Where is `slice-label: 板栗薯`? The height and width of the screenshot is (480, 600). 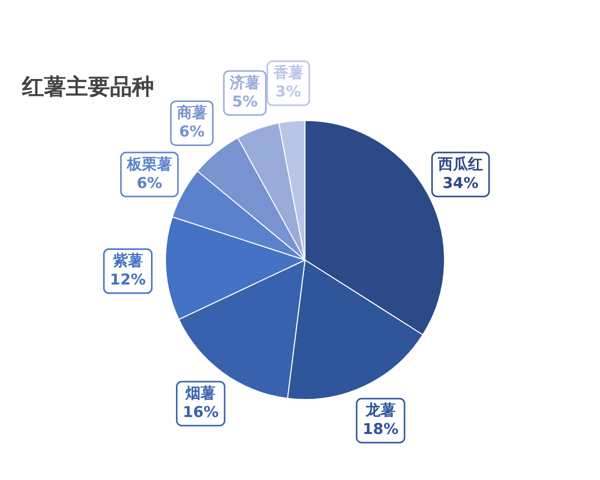
slice-label: 板栗薯 is located at coordinates (149, 163).